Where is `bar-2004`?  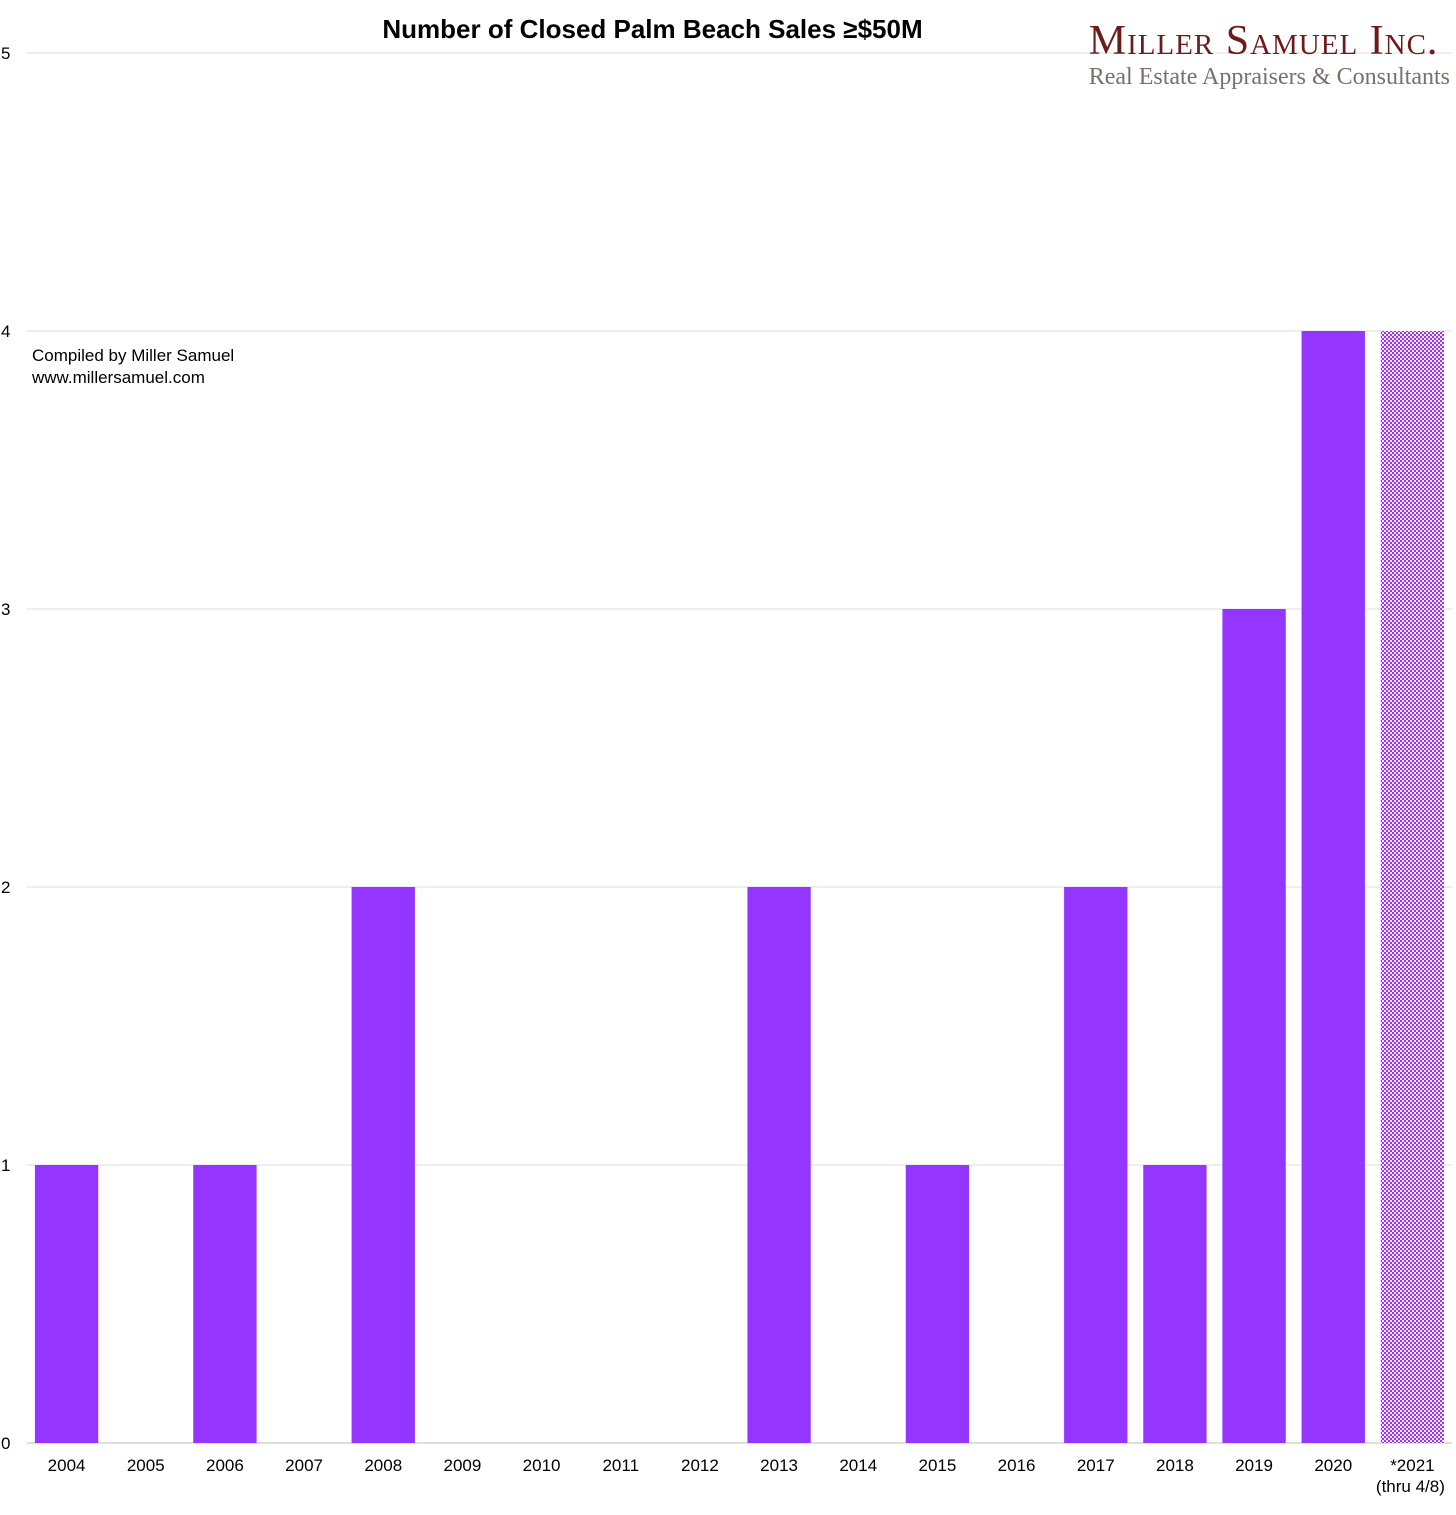 bar-2004 is located at coordinates (66, 1304).